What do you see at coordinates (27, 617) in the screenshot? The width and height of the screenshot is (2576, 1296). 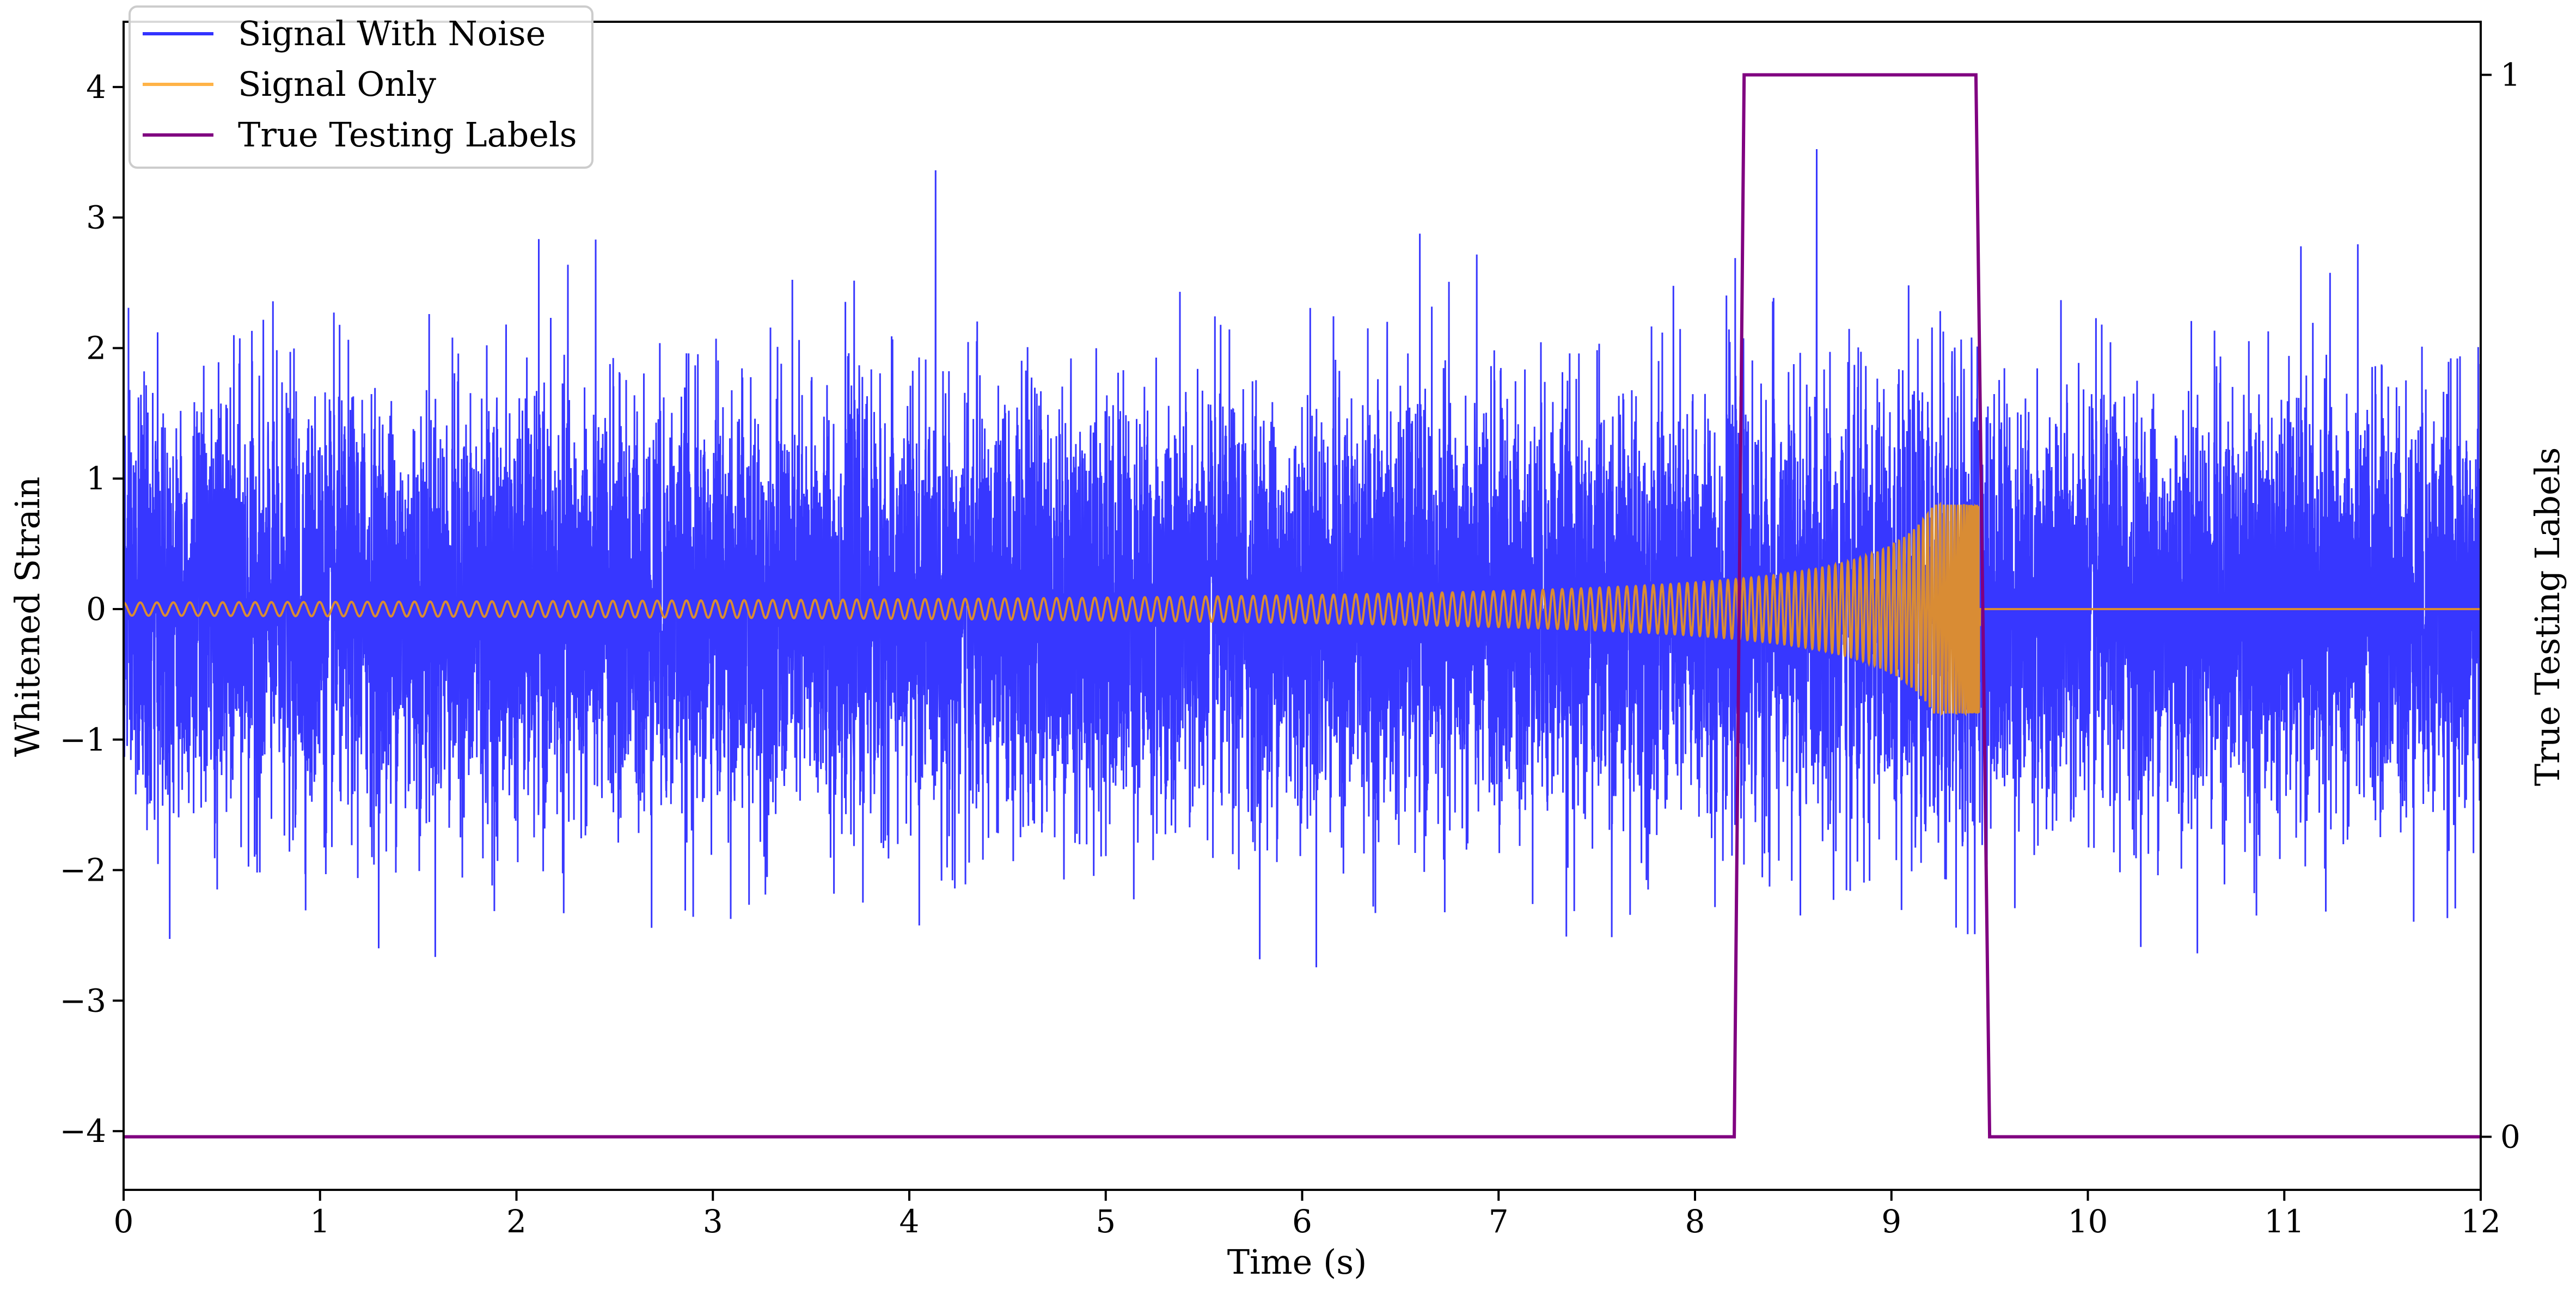 I see `y-axis-label: Whitened Strain` at bounding box center [27, 617].